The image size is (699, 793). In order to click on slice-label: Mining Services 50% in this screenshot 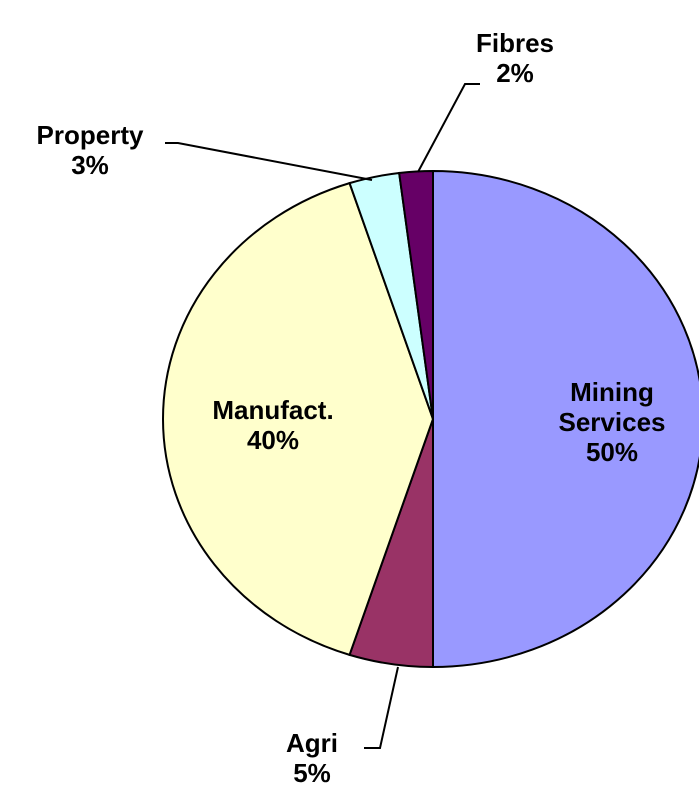, I will do `click(612, 422)`.